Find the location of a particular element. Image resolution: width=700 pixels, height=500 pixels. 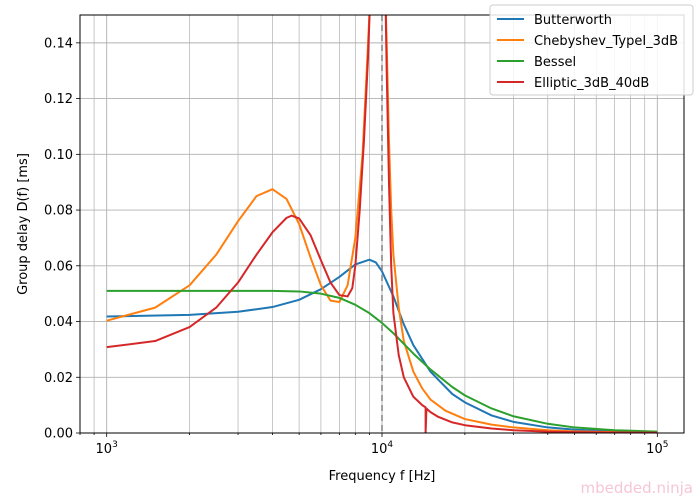

legend-box is located at coordinates (591, 50).